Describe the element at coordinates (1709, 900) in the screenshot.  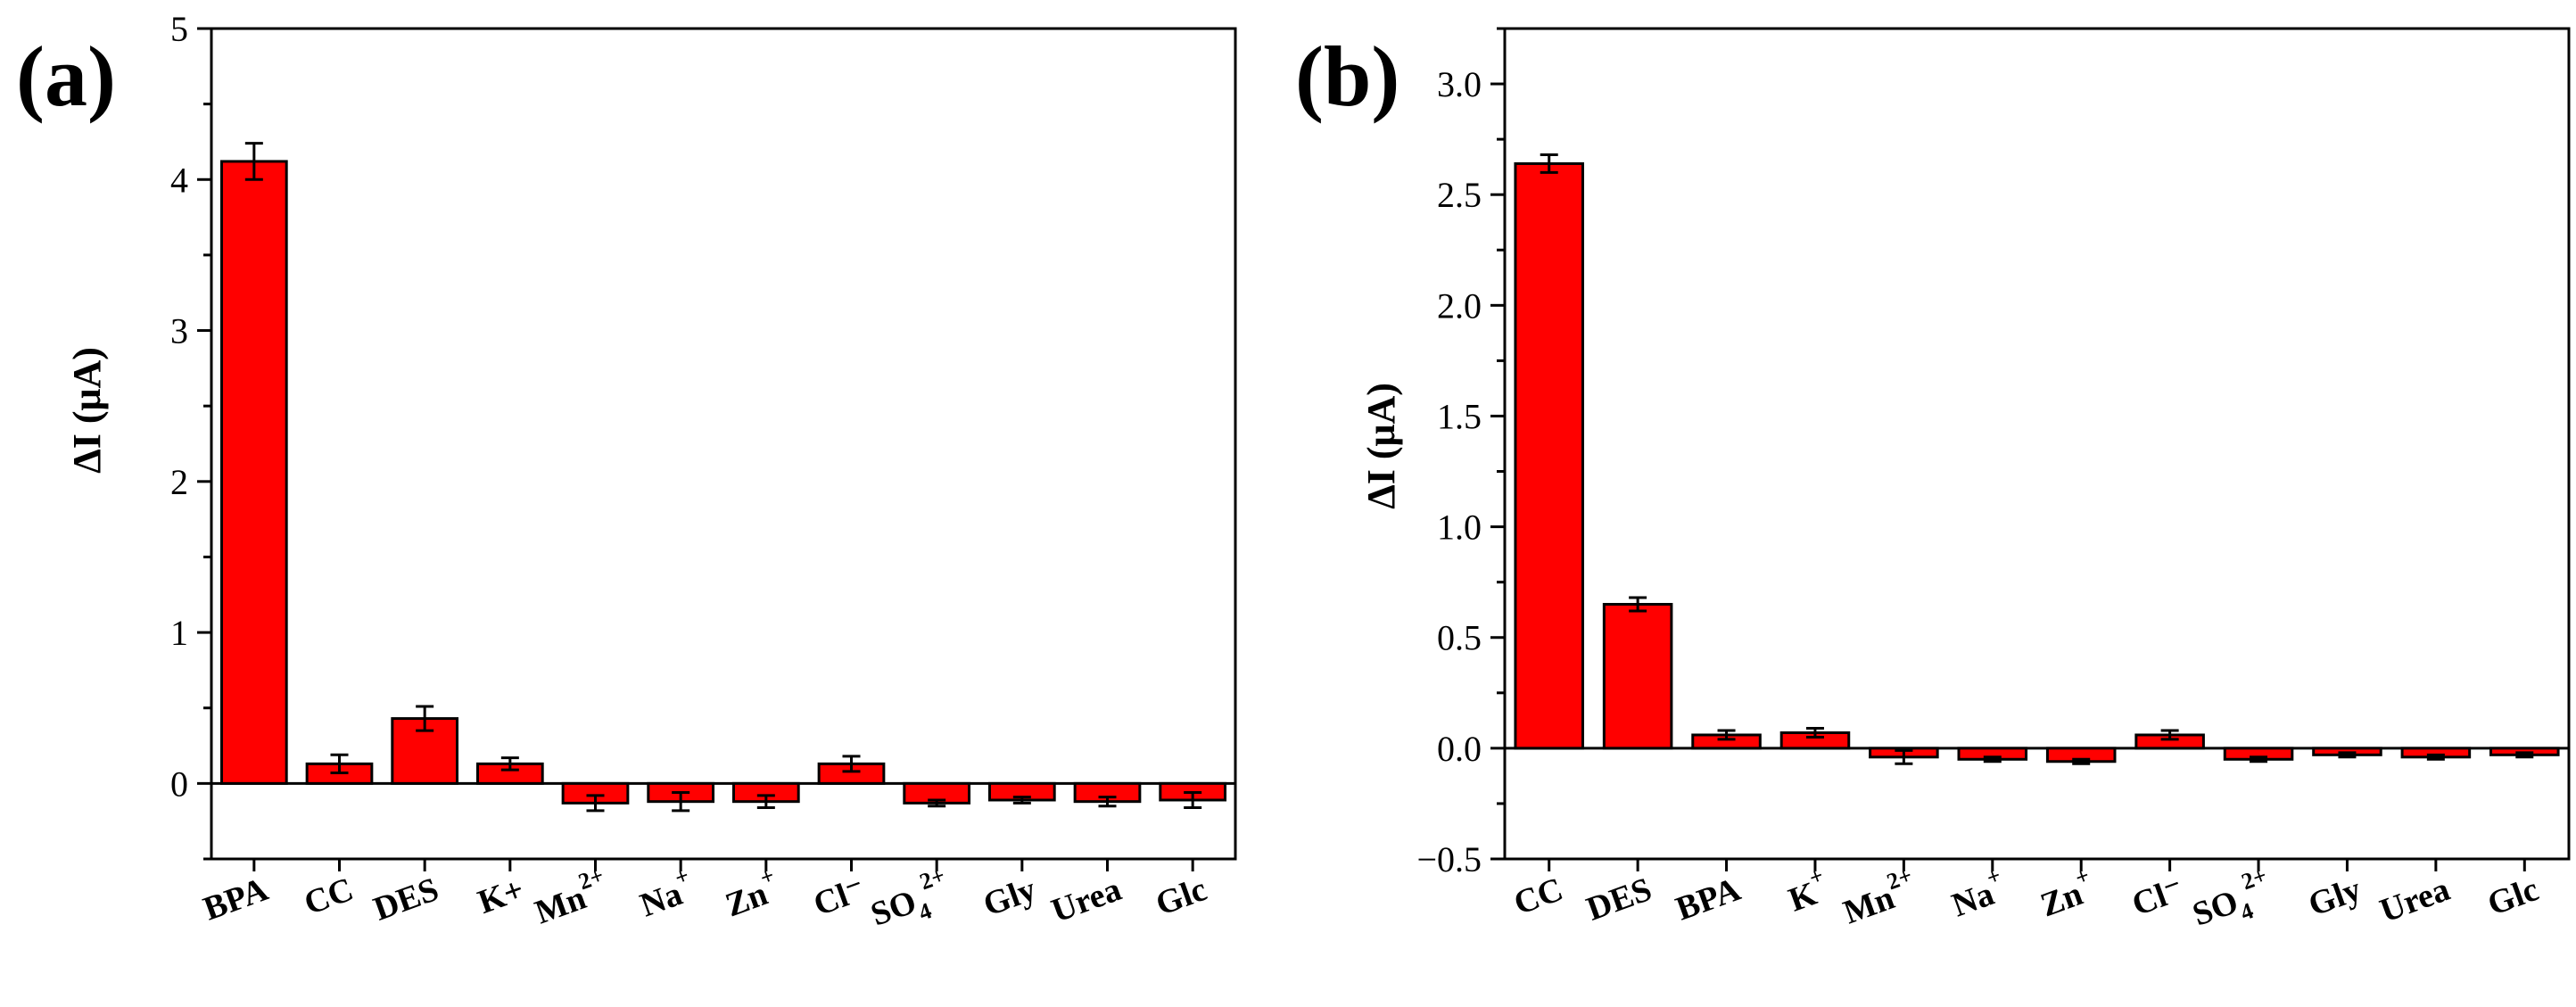
I see `category-label-2: BPA` at that location.